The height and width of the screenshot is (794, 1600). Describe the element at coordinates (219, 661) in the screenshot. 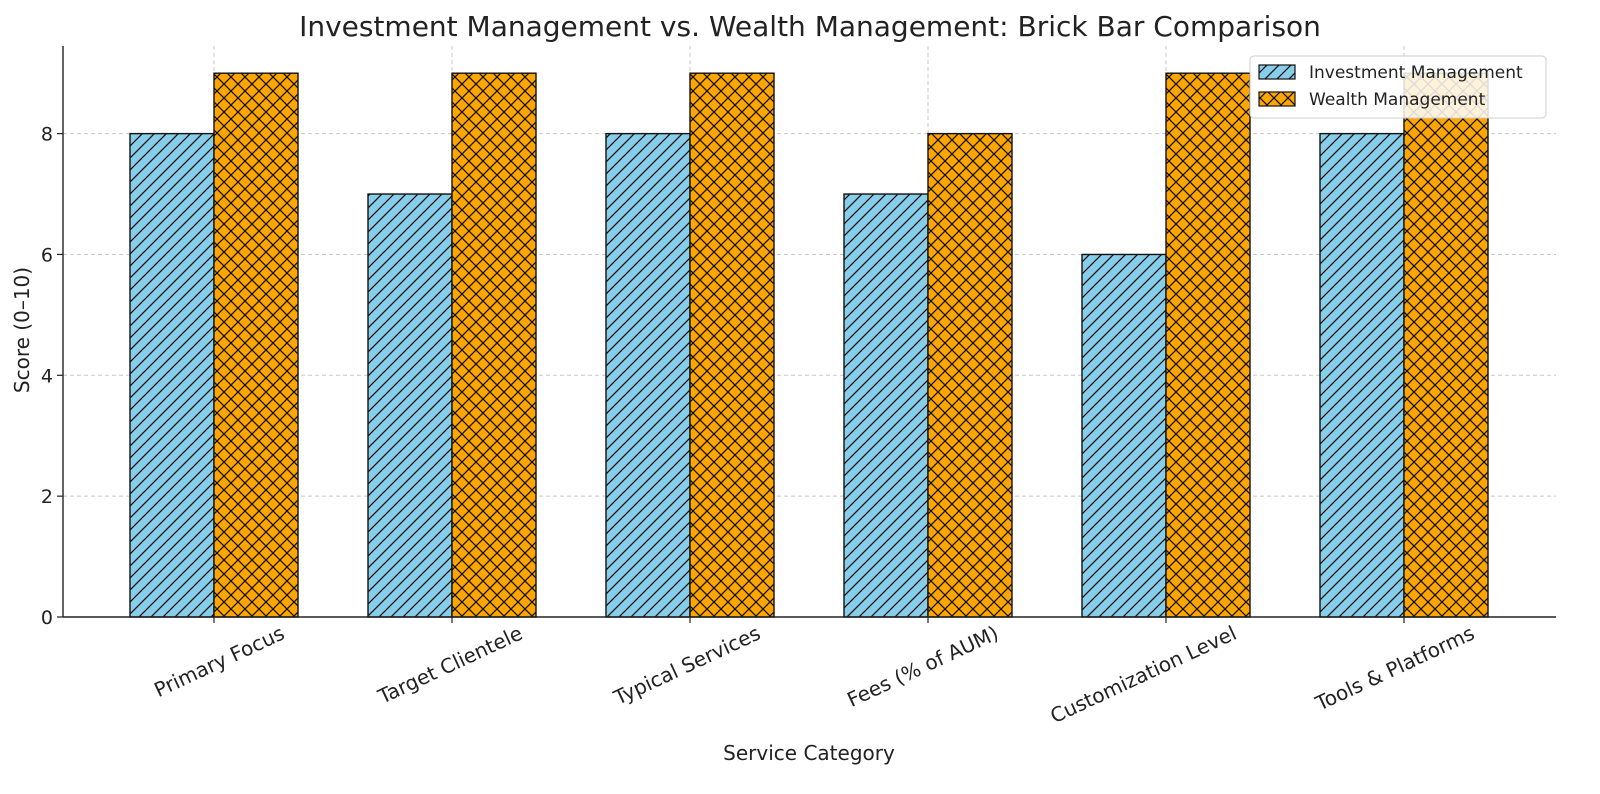

I see `x-tick-label: Primary Focus` at that location.